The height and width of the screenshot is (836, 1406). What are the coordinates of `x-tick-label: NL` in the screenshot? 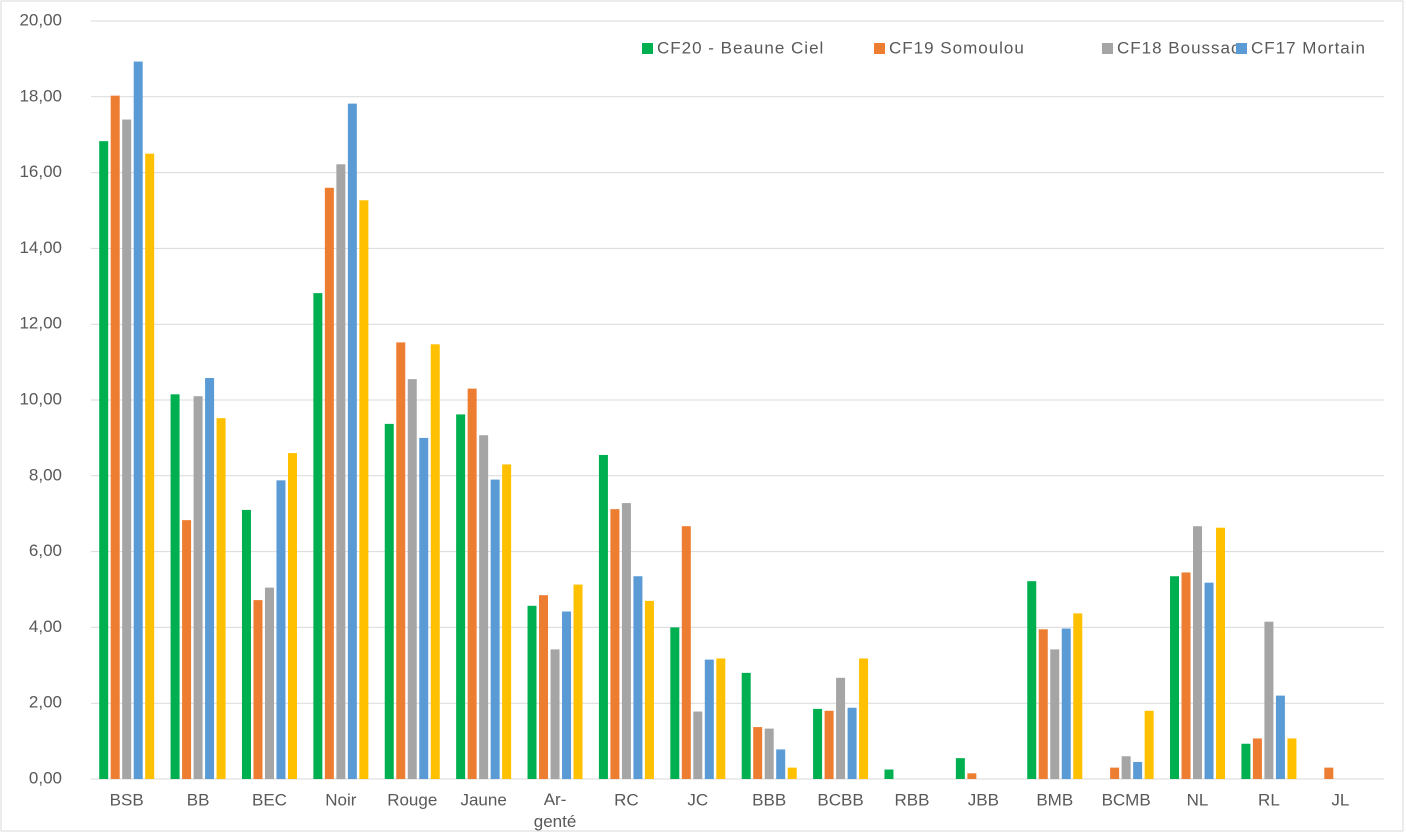 It's located at (1198, 799).